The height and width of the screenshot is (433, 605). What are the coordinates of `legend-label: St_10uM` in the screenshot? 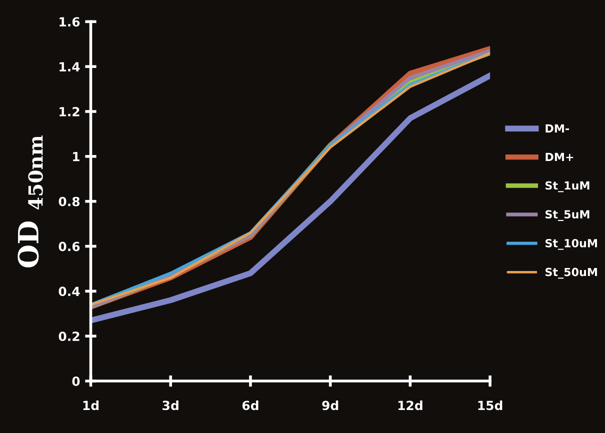 It's located at (571, 244).